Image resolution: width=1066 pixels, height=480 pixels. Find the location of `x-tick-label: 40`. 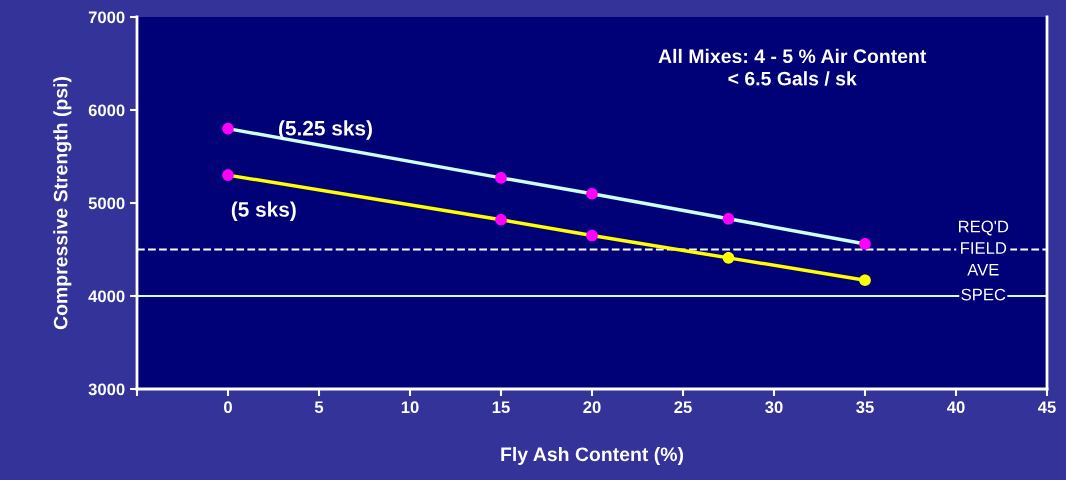

x-tick-label: 40 is located at coordinates (955, 407).